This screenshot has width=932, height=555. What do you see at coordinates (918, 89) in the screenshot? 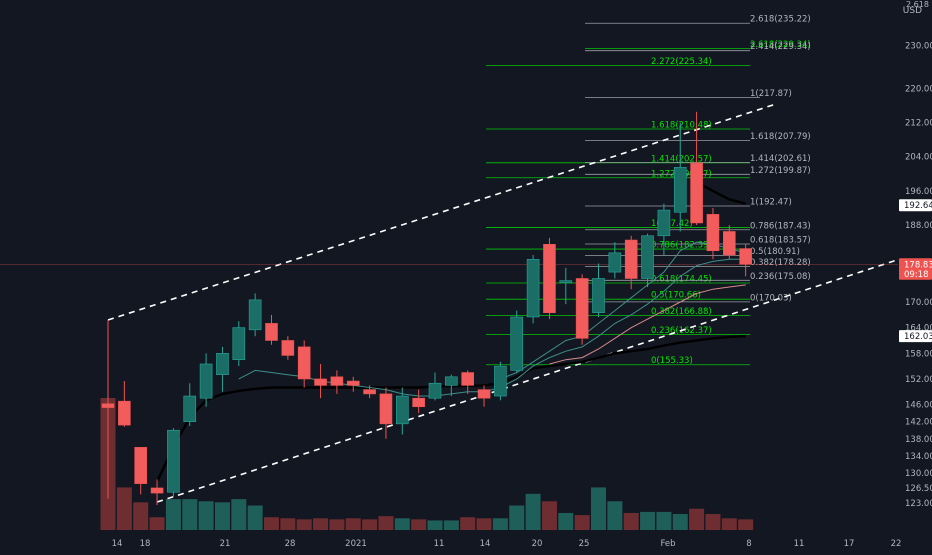
I see `y-tick-label: 220.00` at bounding box center [918, 89].